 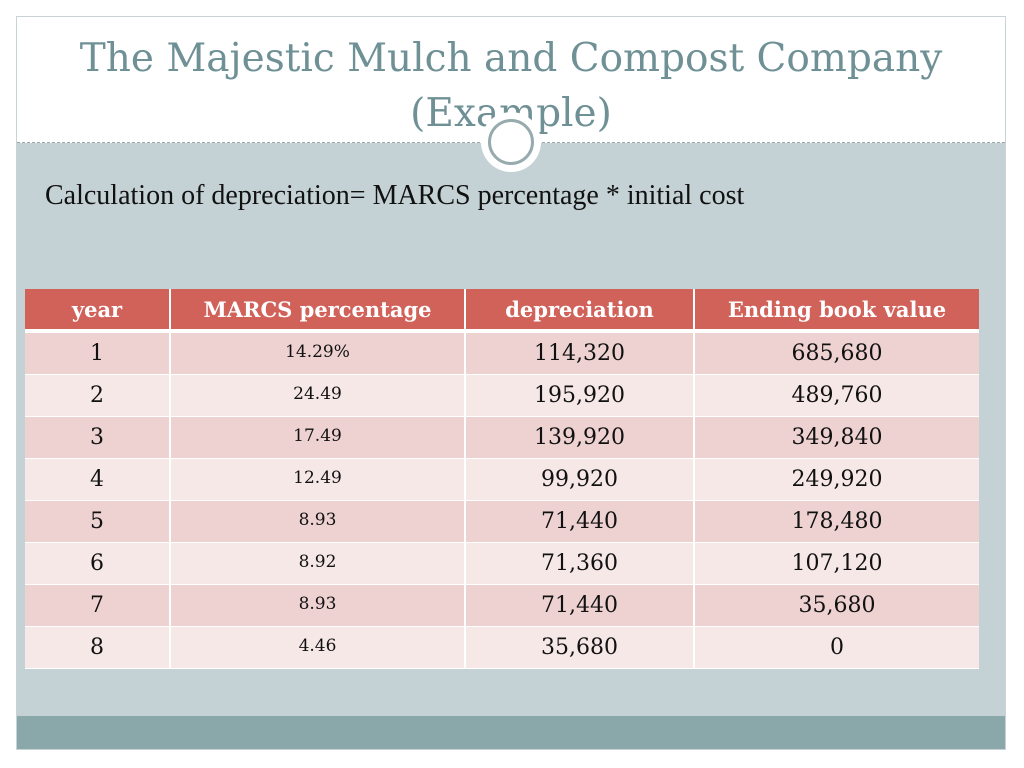 I want to click on cell-marcs-percentage: 8.92, so click(x=318, y=564).